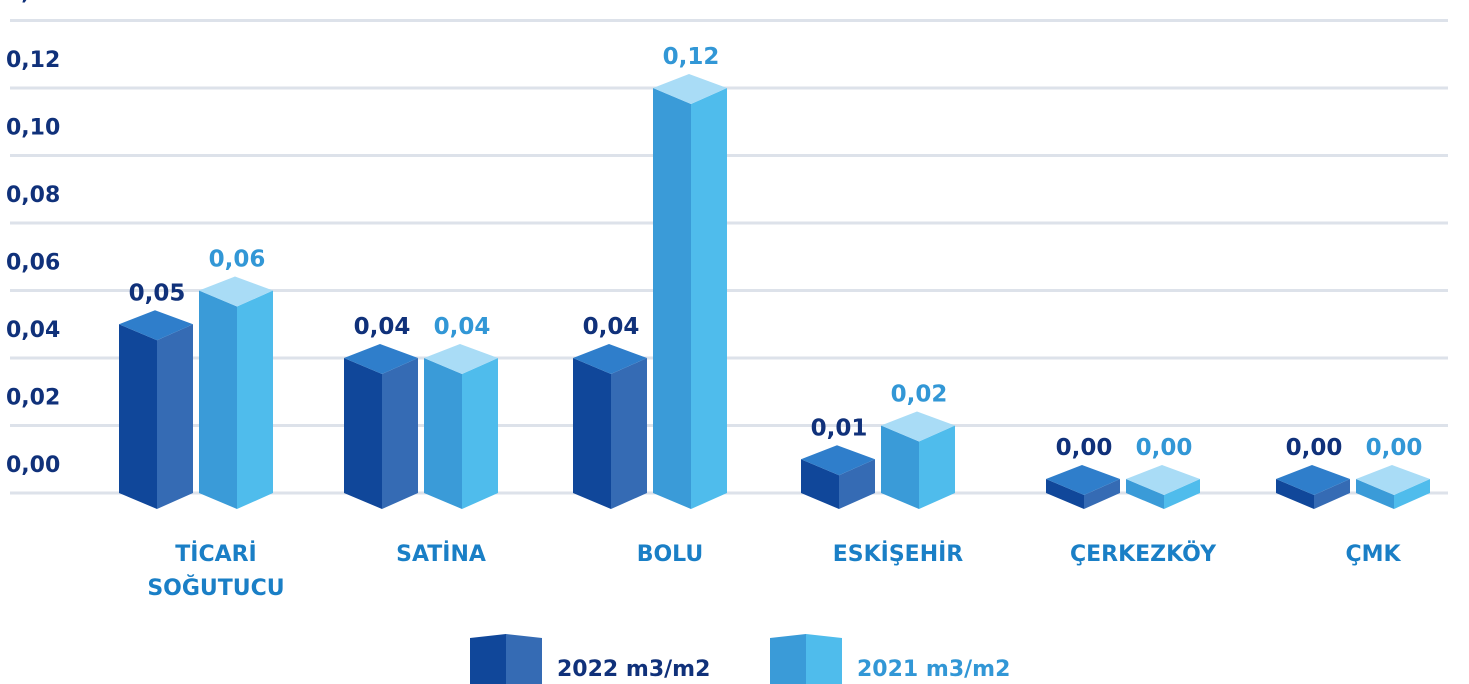 The height and width of the screenshot is (684, 1469). Describe the element at coordinates (933, 669) in the screenshot. I see `legend-label: 2021 m3/m2` at that location.